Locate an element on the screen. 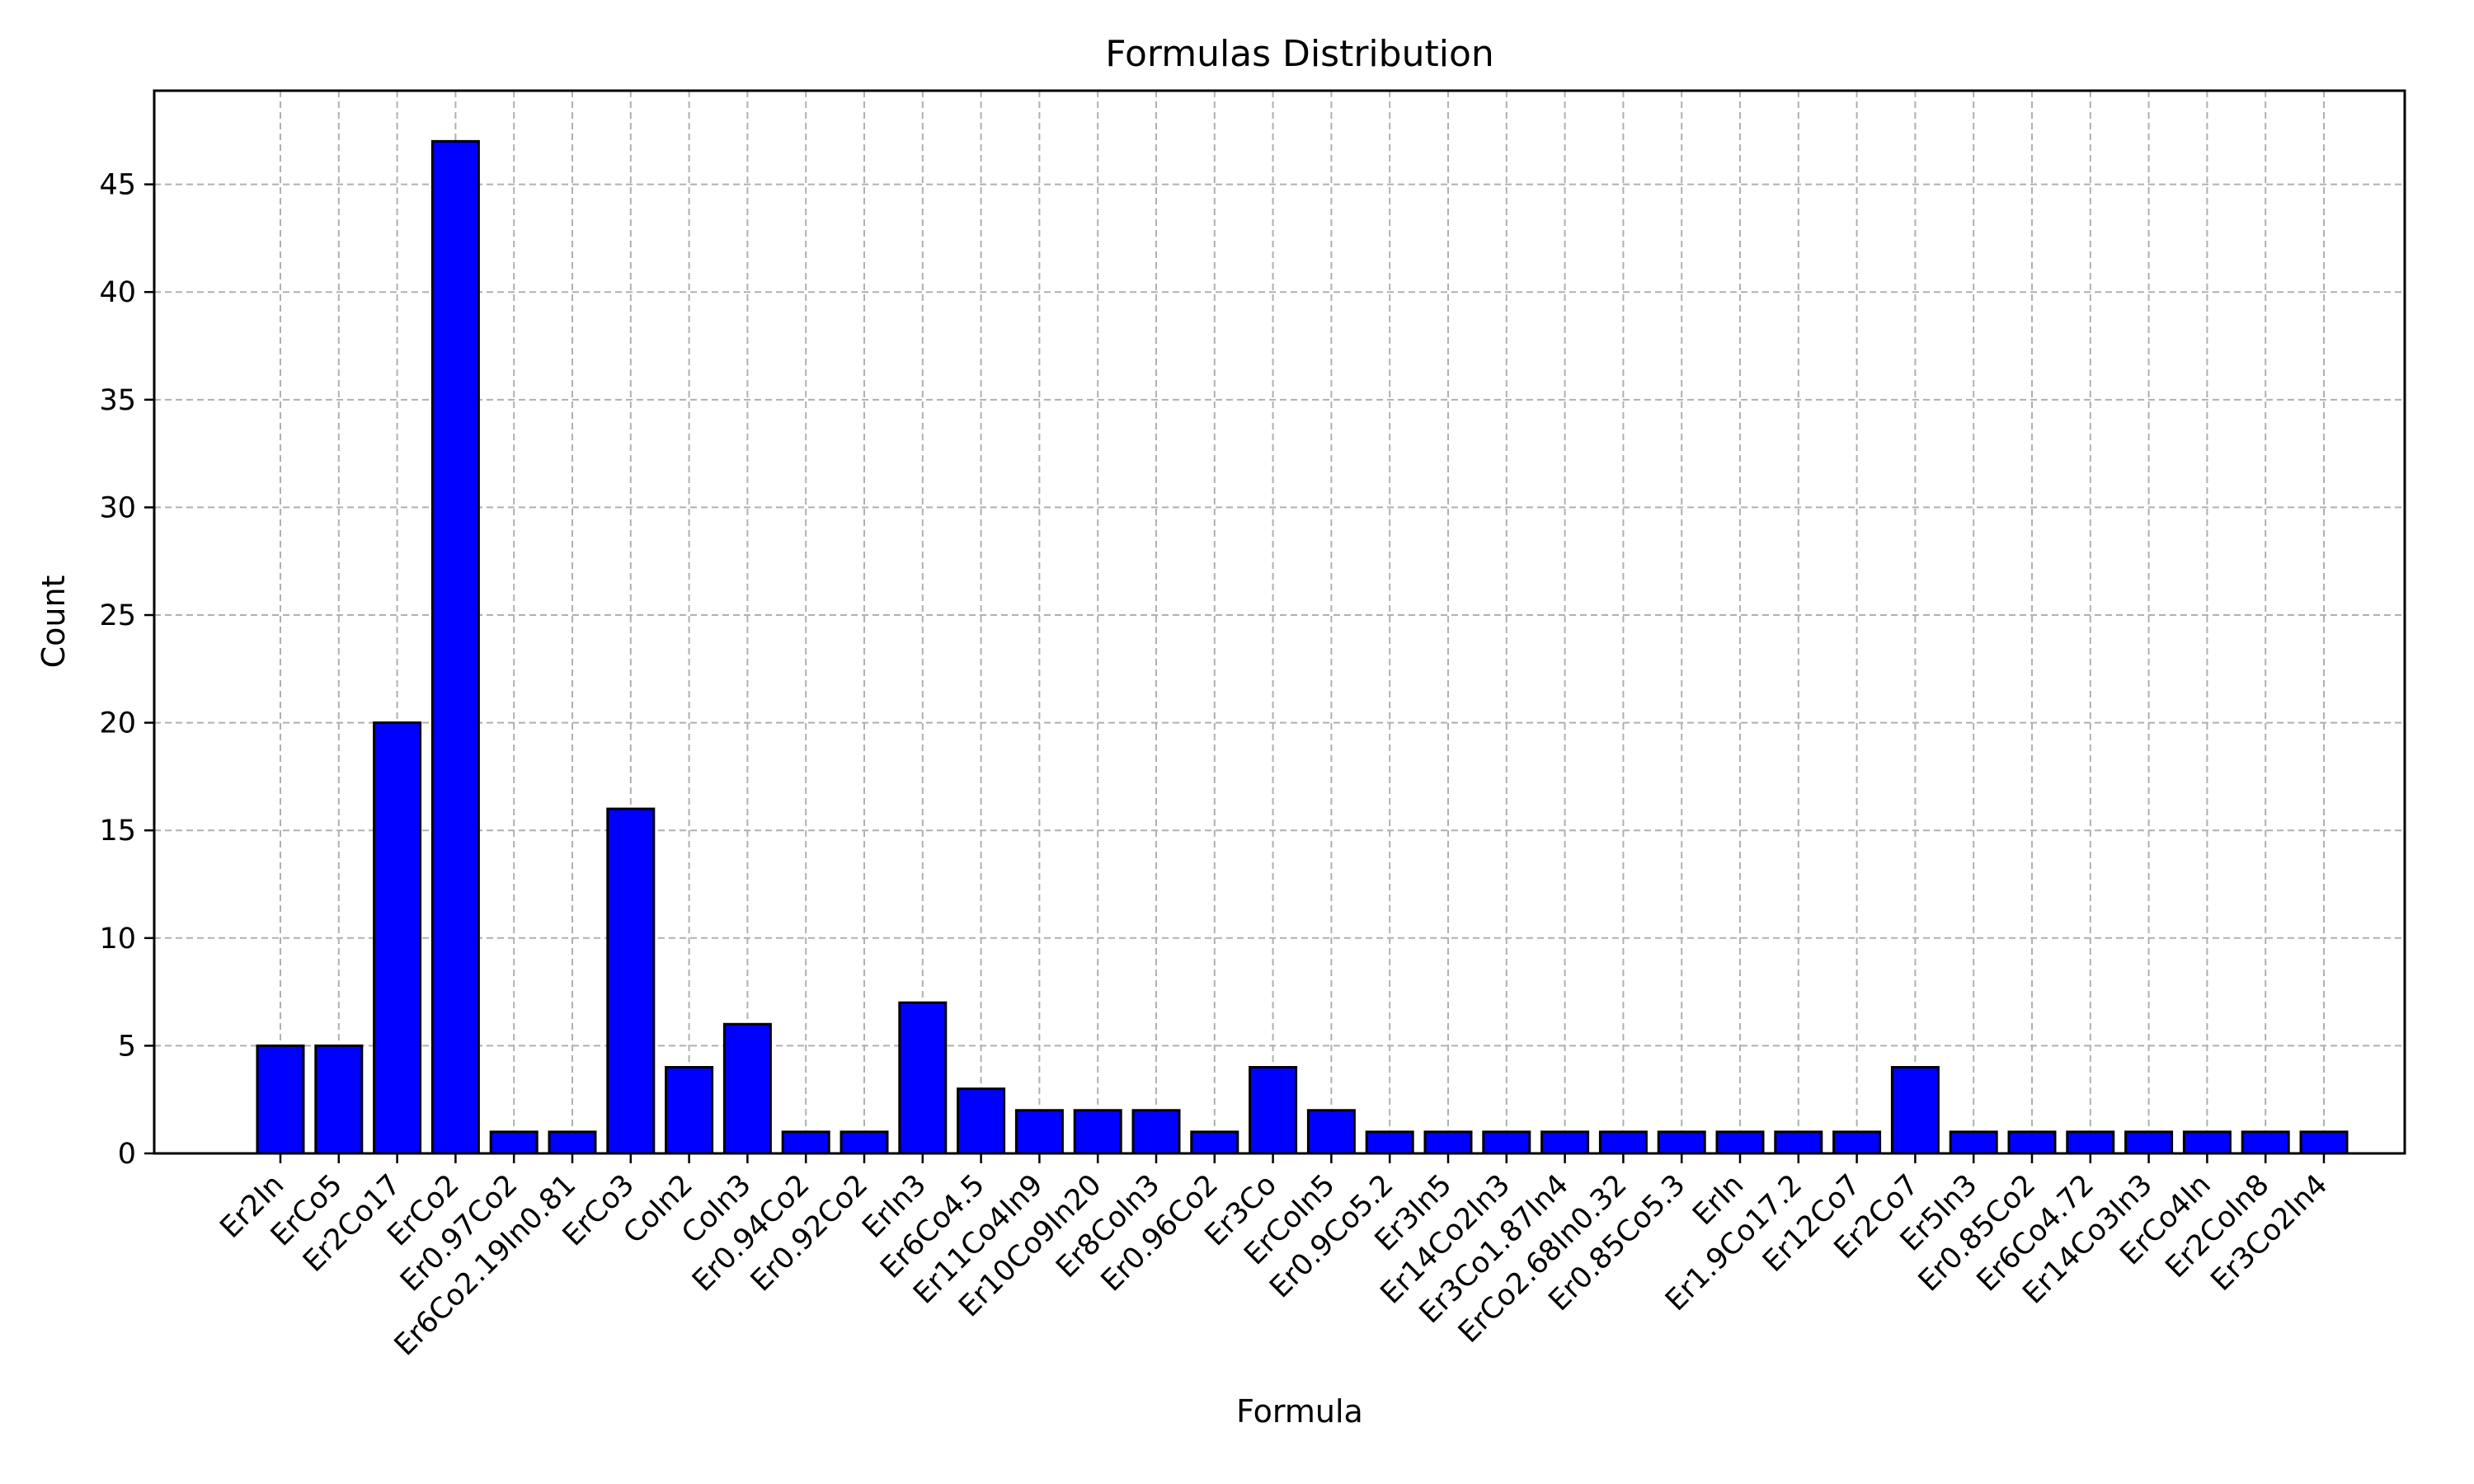 This screenshot has height=1484, width=2474. y-tick-label: 5 is located at coordinates (127, 1046).